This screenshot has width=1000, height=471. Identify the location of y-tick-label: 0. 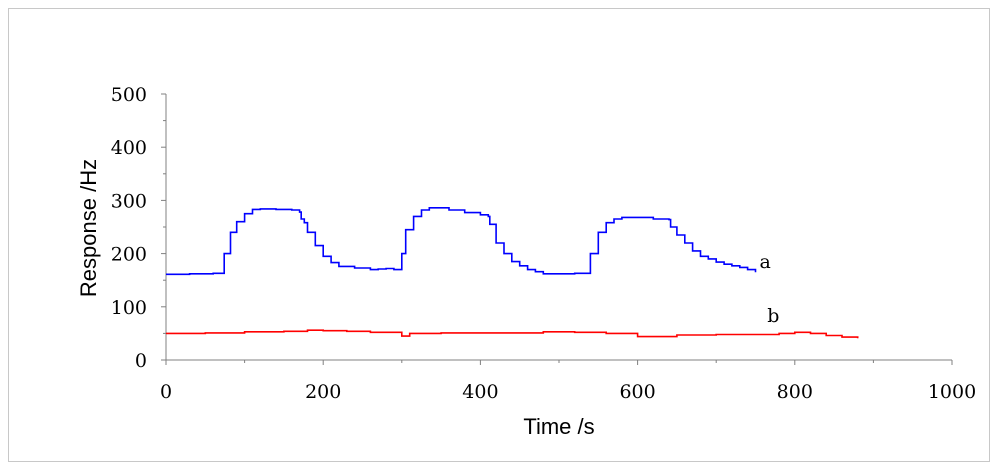
(141, 361).